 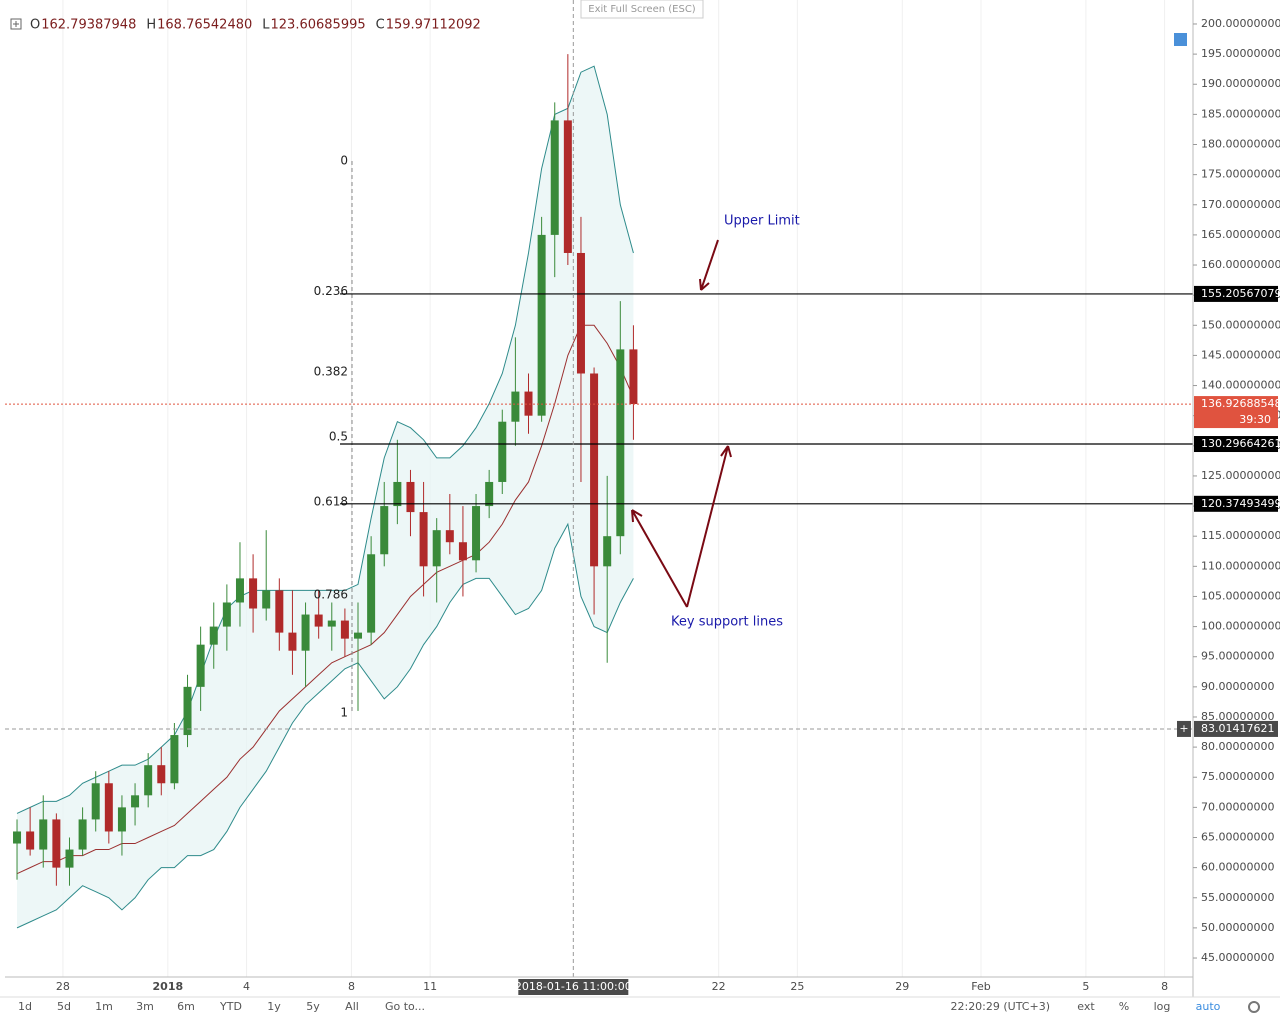 I want to click on crosshair-add-button, so click(x=1184, y=728).